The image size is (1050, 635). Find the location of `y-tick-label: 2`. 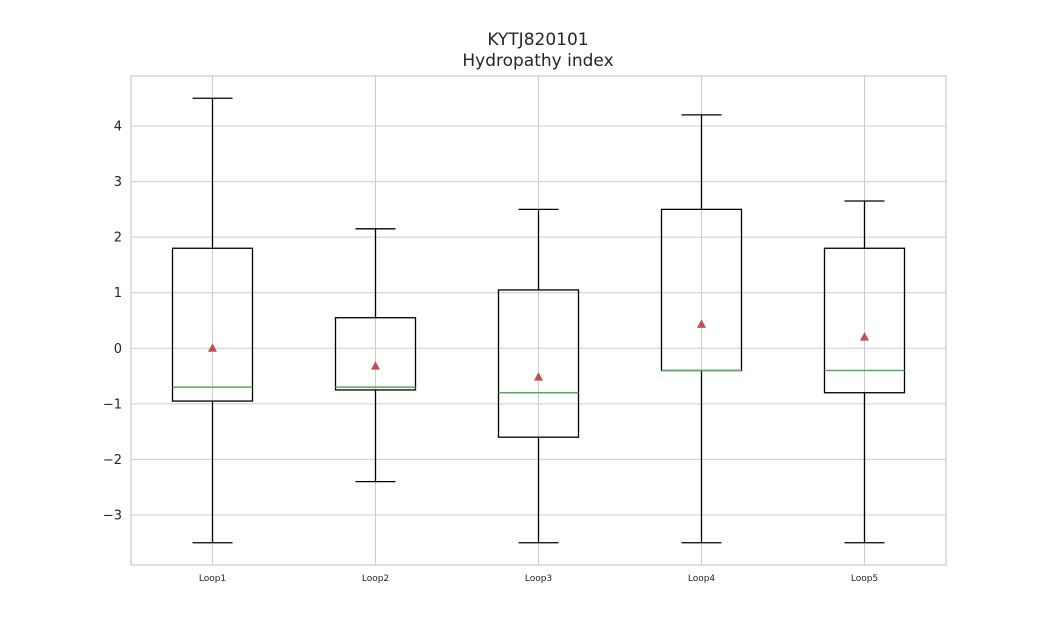

y-tick-label: 2 is located at coordinates (118, 238).